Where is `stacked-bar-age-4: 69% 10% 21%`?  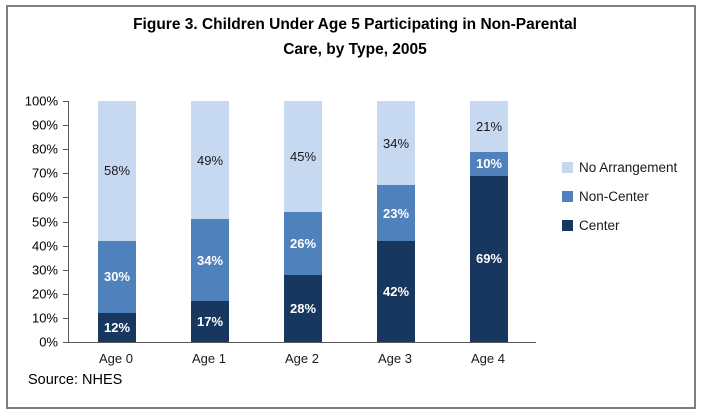
stacked-bar-age-4: 69% 10% 21% is located at coordinates (489, 221).